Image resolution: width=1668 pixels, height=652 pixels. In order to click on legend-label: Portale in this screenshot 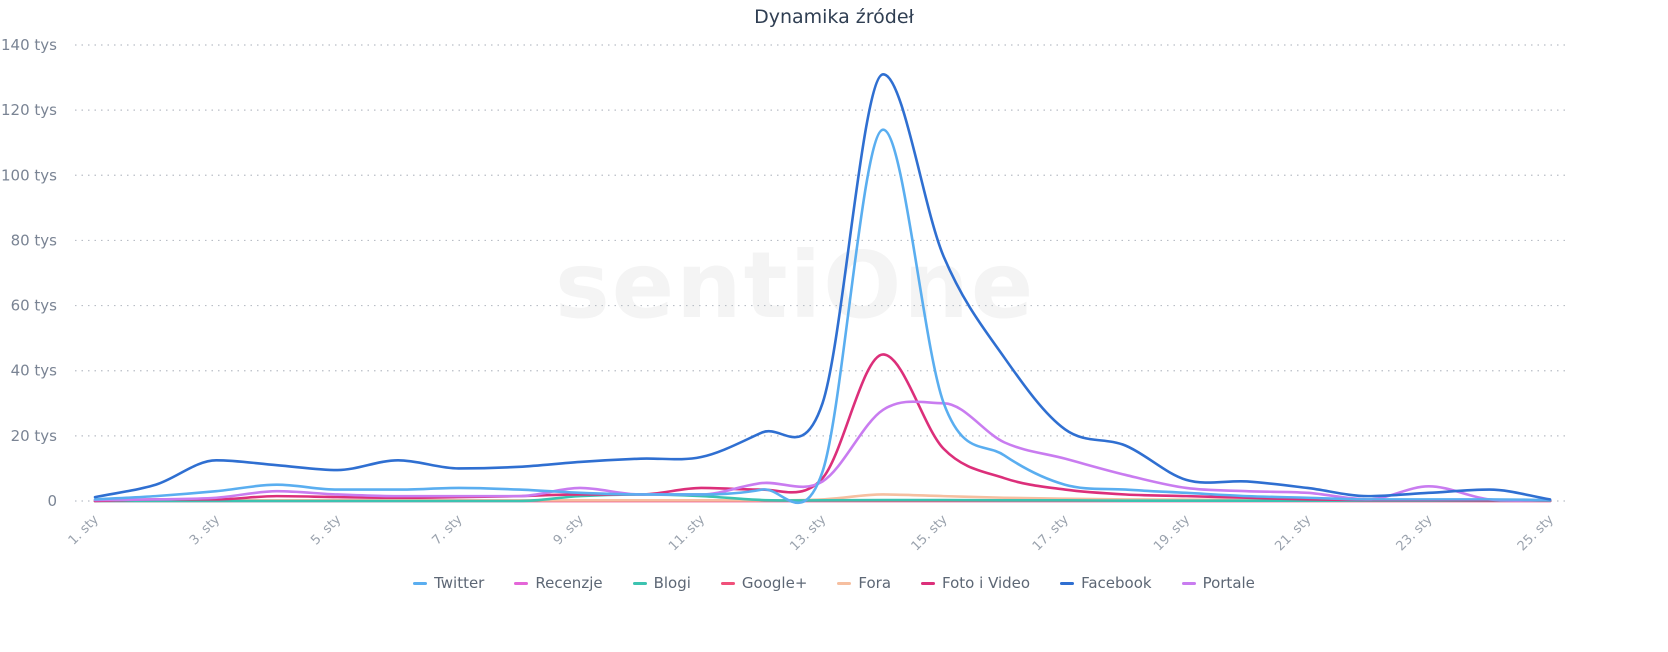, I will do `click(1228, 583)`.